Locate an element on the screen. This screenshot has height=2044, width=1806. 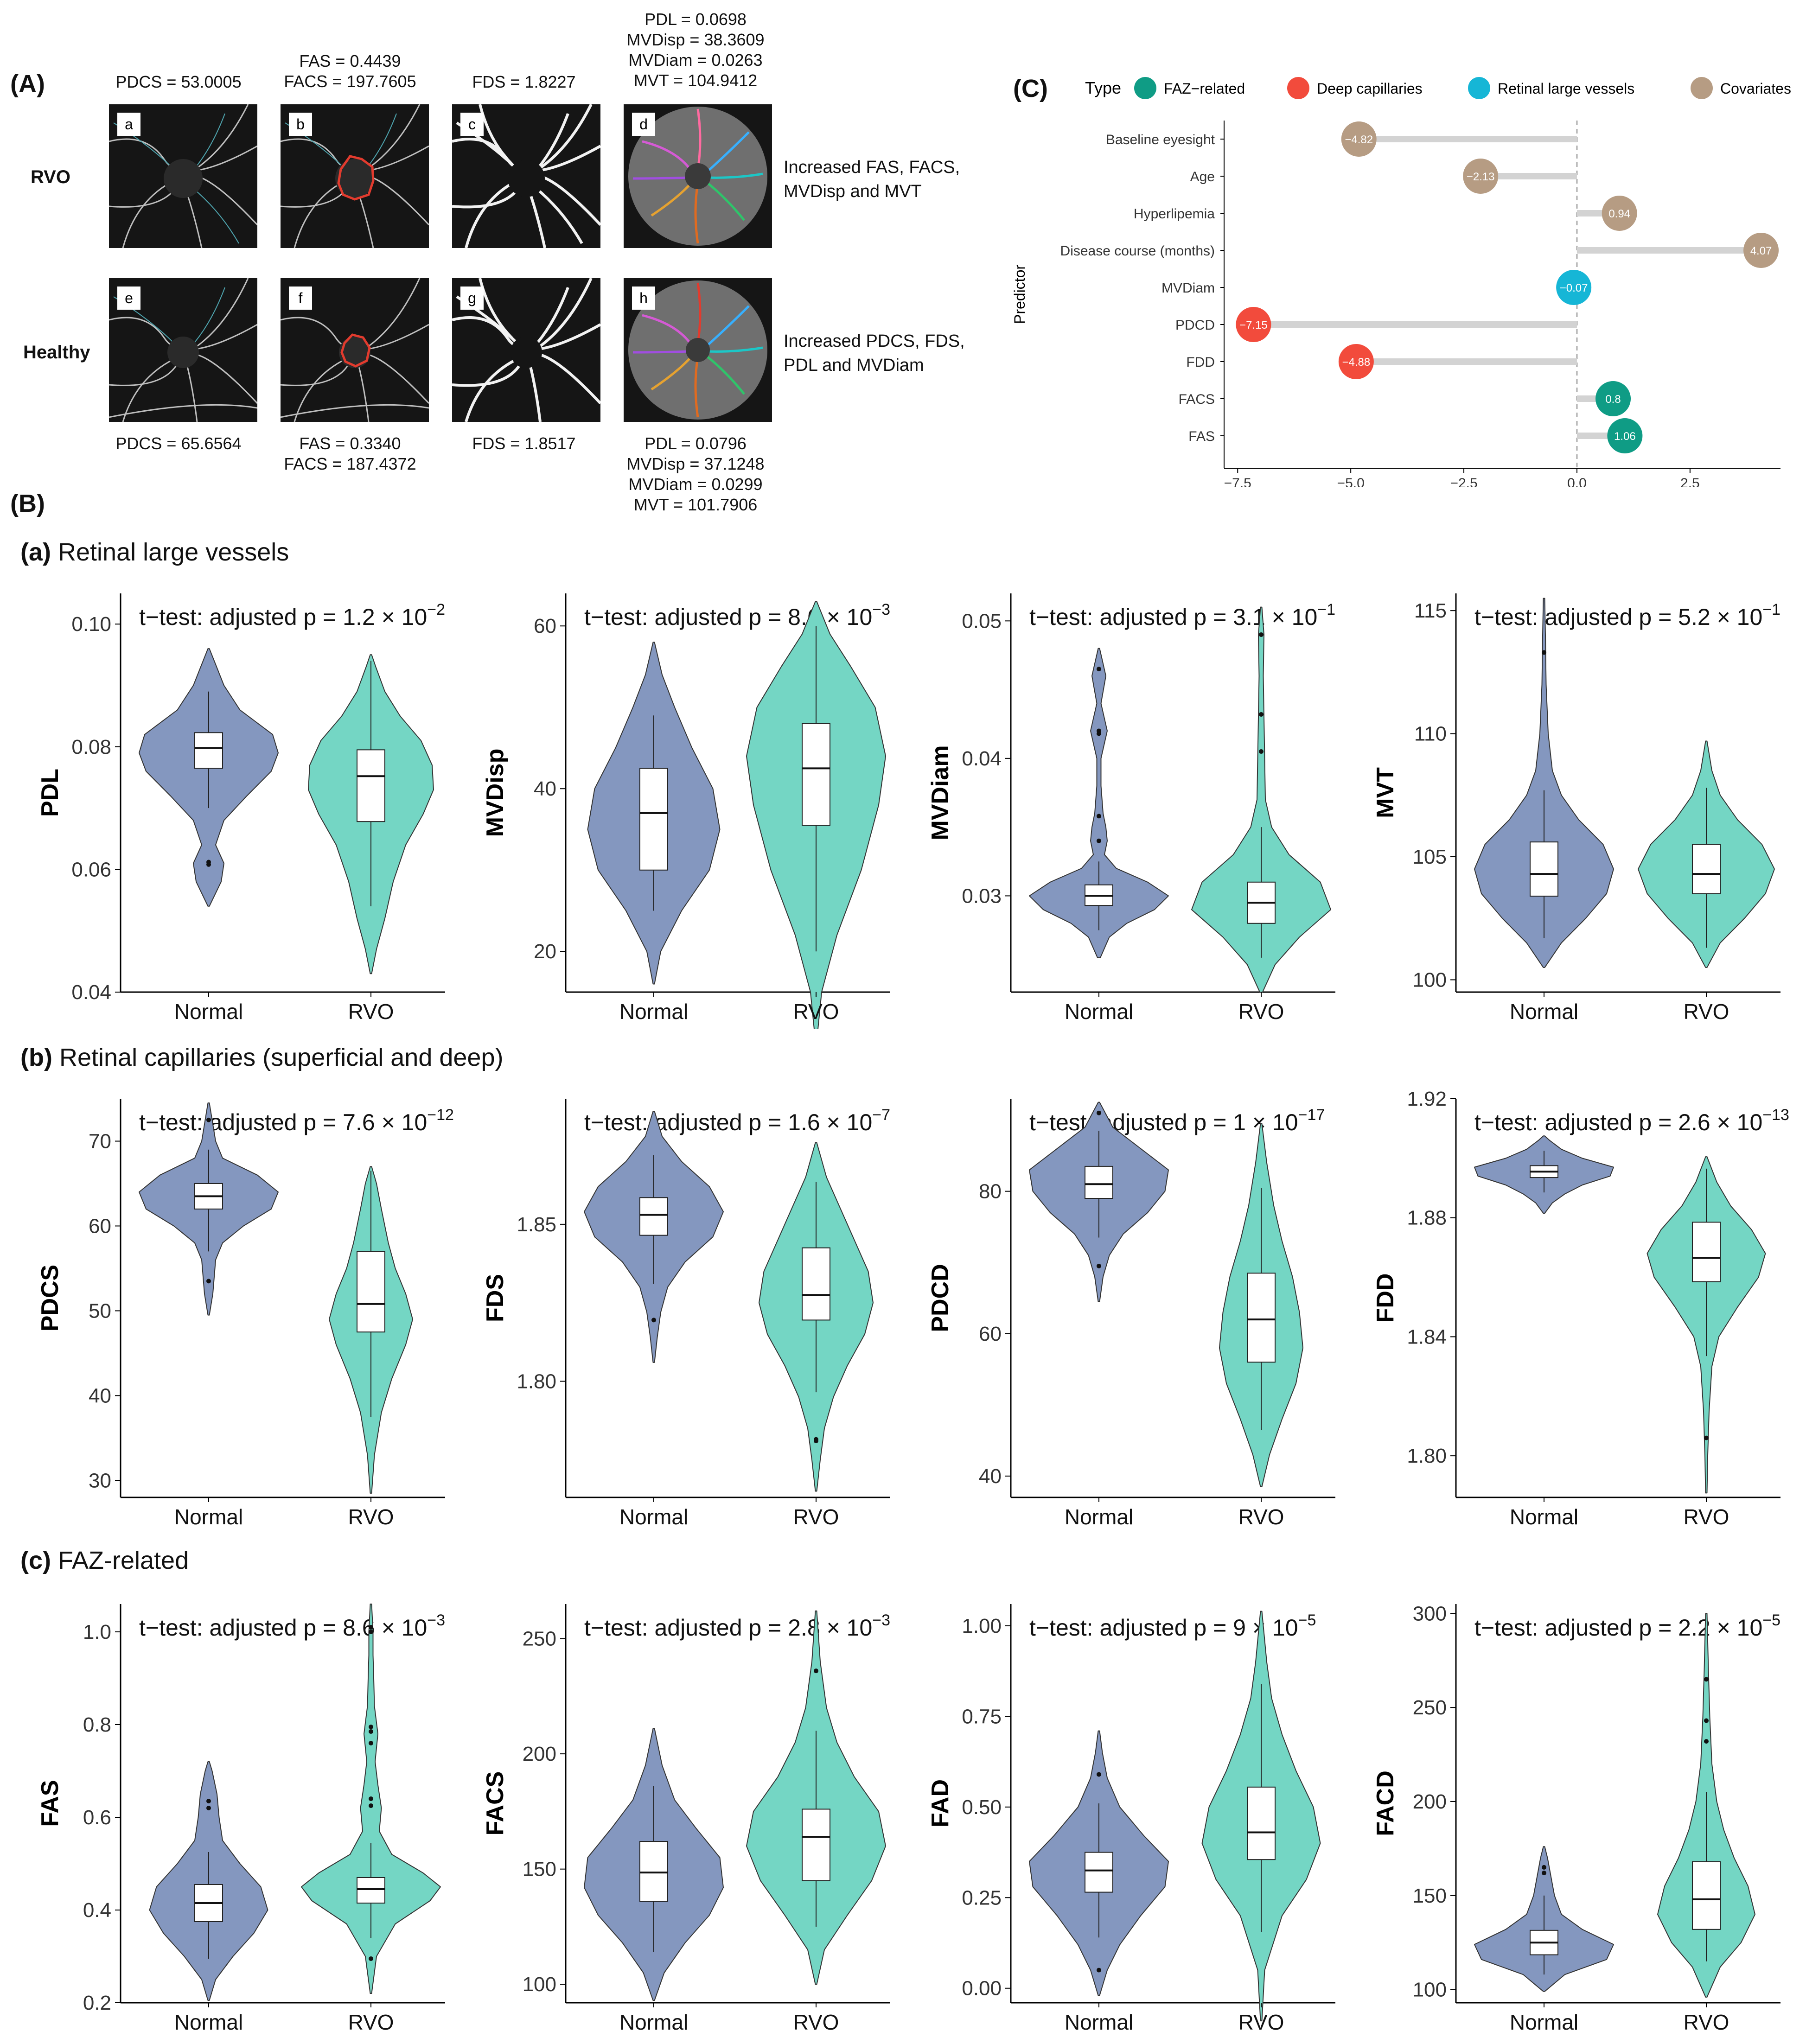
lollipop-value-label: −4.88 is located at coordinates (1356, 362).